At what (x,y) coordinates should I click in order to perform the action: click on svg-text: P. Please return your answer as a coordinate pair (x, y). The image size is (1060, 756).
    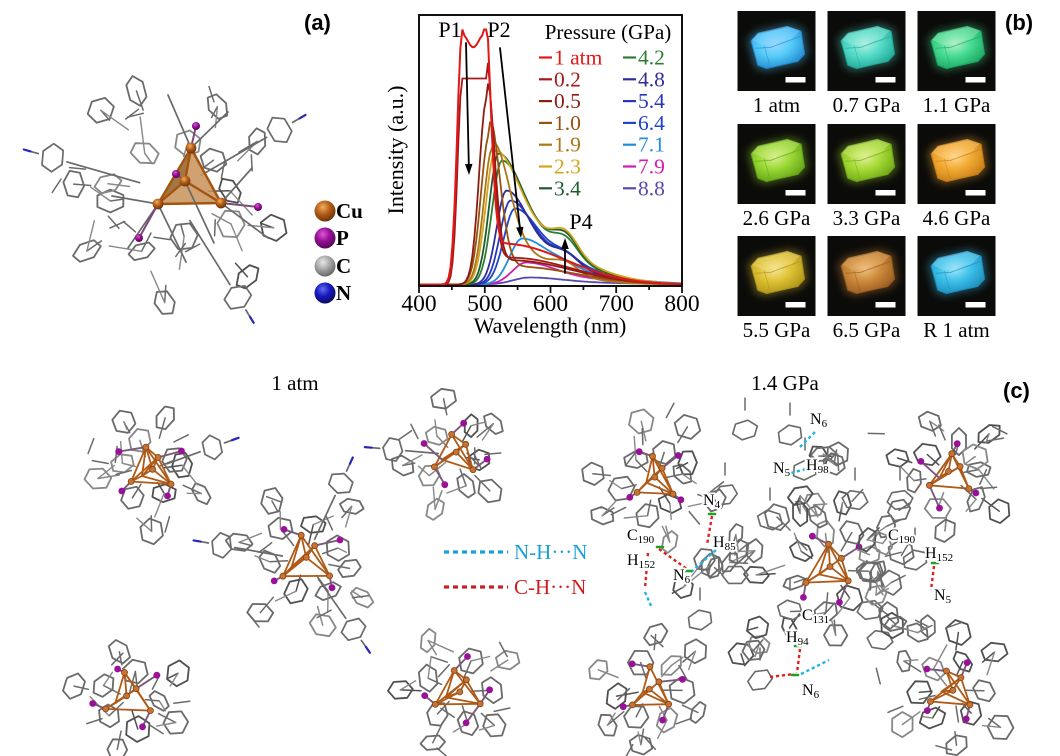
    Looking at the image, I should click on (342, 238).